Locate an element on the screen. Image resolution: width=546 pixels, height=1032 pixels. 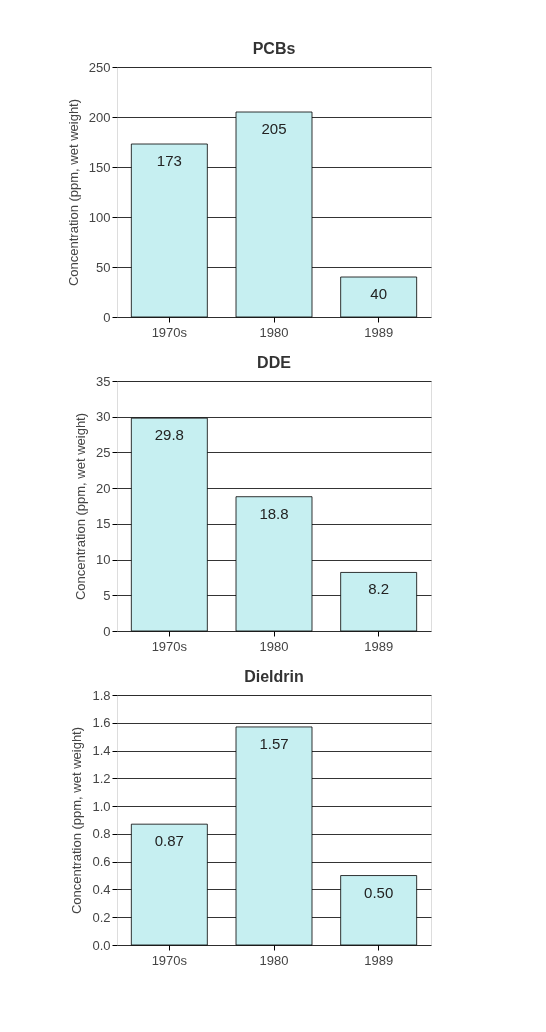
y-tick-label: 200 is located at coordinates (99, 117).